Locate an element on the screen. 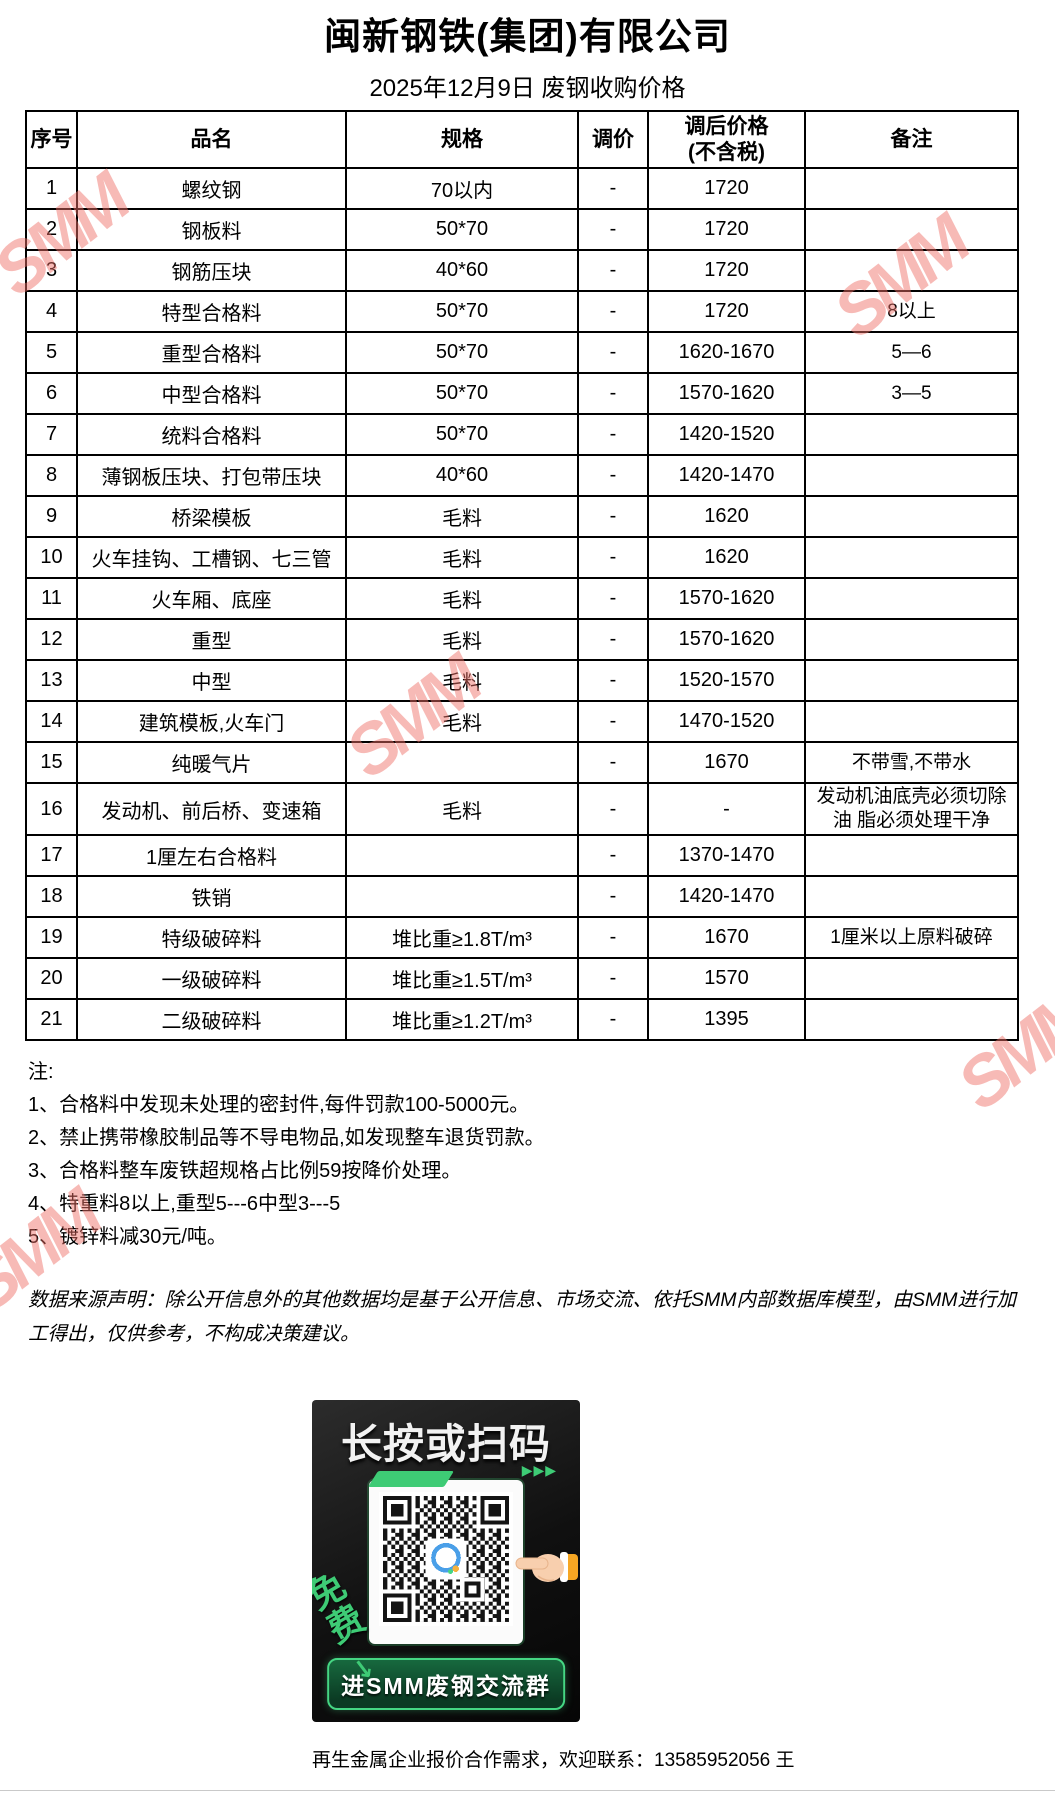 This screenshot has height=1793, width=1055. note-item: 5、镀锌料减30元/吨。 is located at coordinates (127, 1237).